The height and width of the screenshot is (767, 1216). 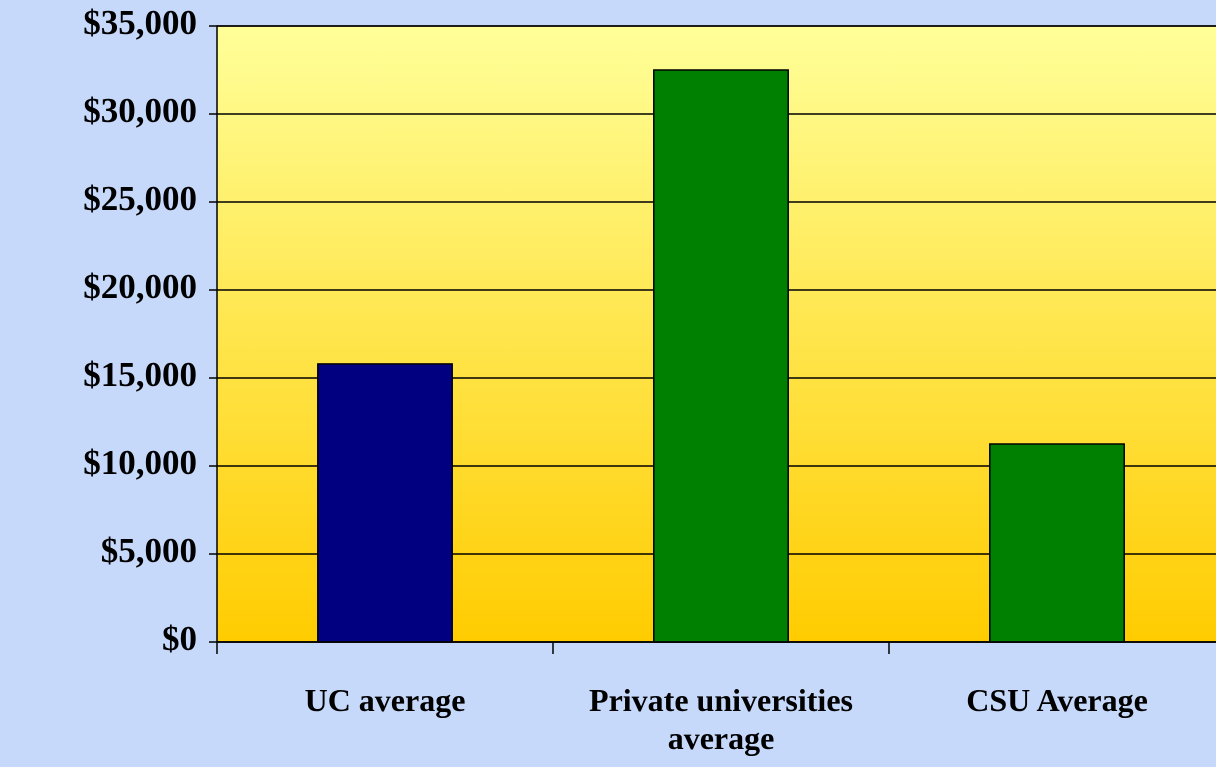 I want to click on y-tick-label: $0, so click(x=179, y=638).